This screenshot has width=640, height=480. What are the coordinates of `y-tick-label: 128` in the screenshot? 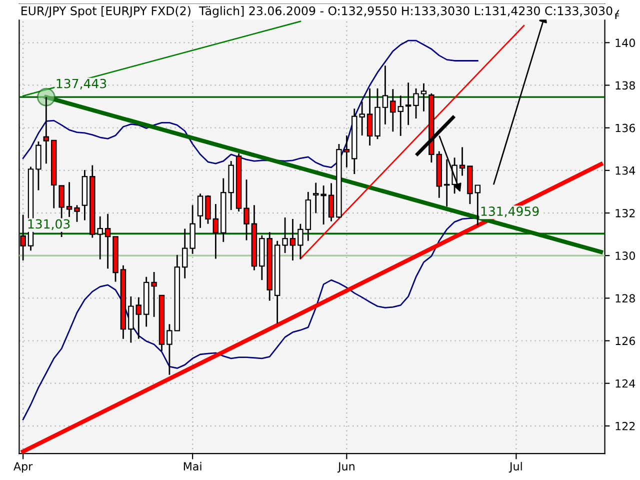 It's located at (625, 298).